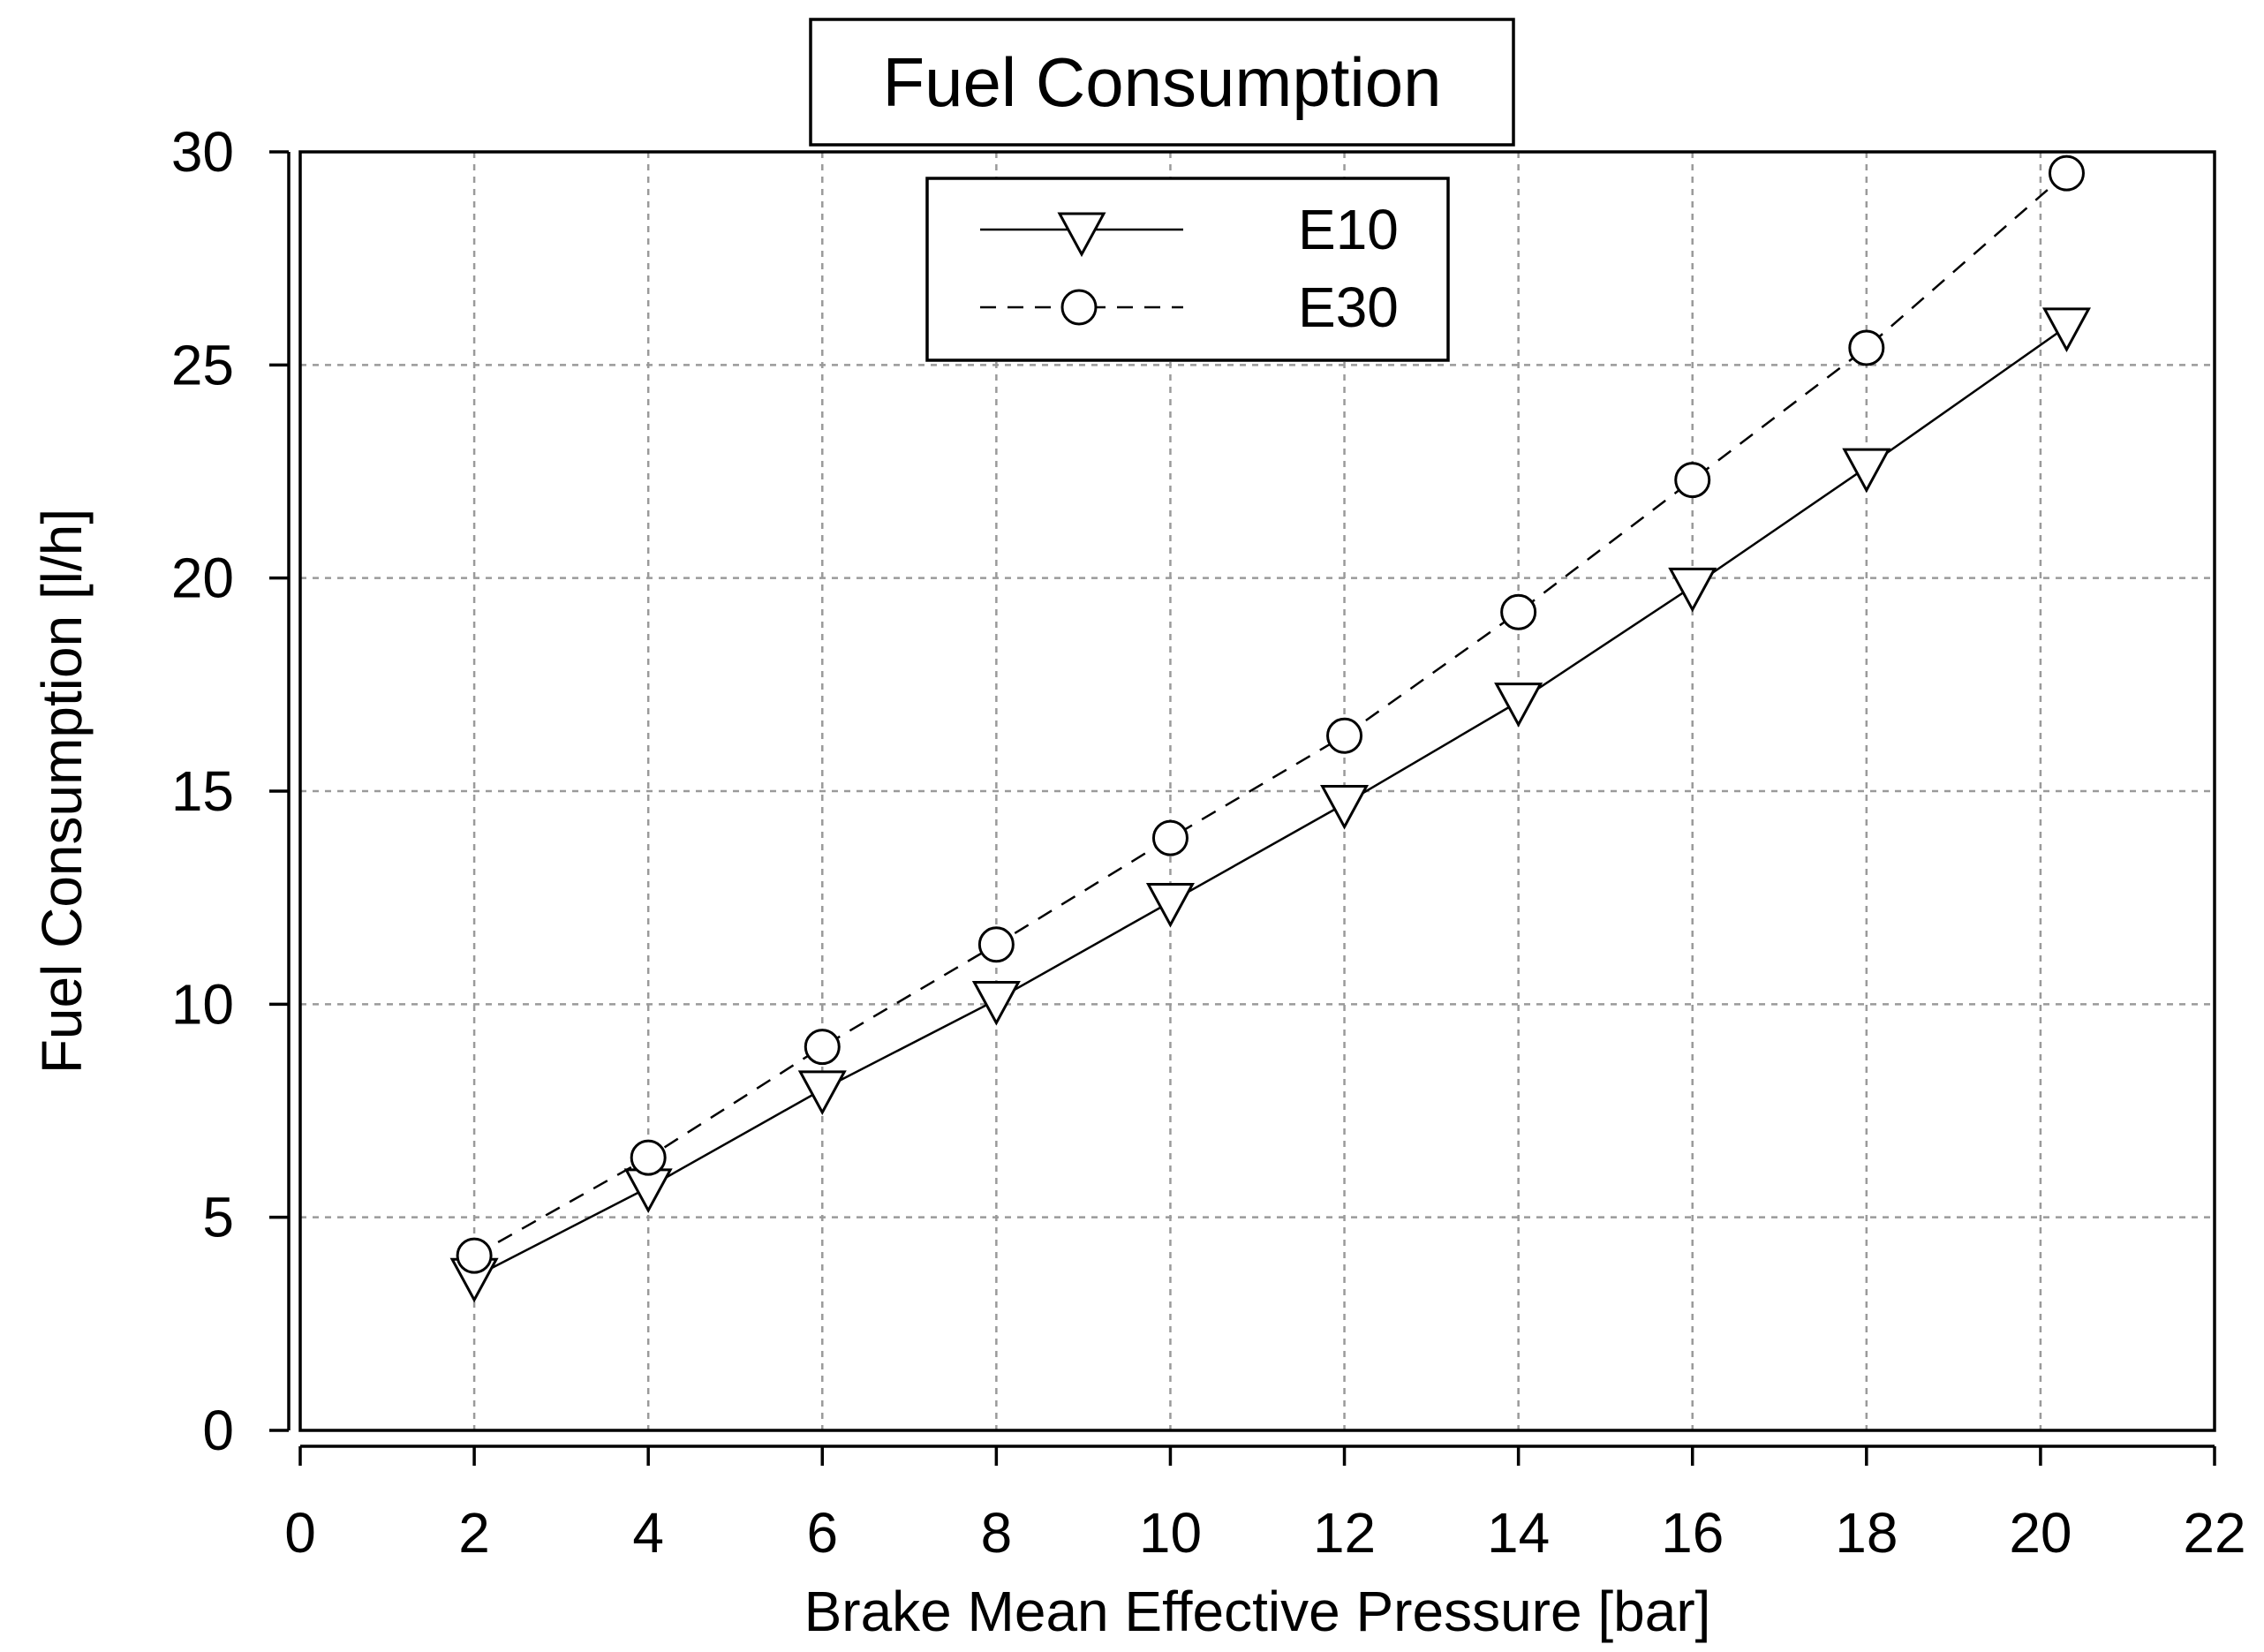 This screenshot has height=1652, width=2264. I want to click on x-axis-ticks: 0 2 4 6 8 10 12 14 16 18 20 22, so click(1265, 1505).